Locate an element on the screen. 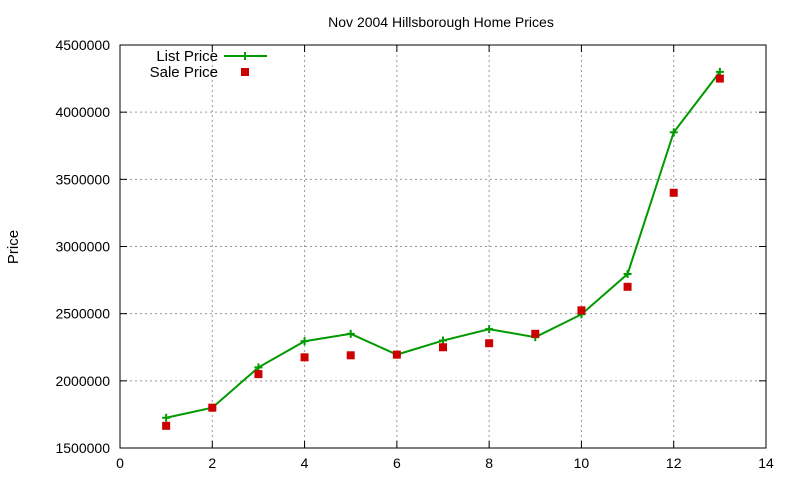  y-tick-label: 2500000 is located at coordinates (82, 314).